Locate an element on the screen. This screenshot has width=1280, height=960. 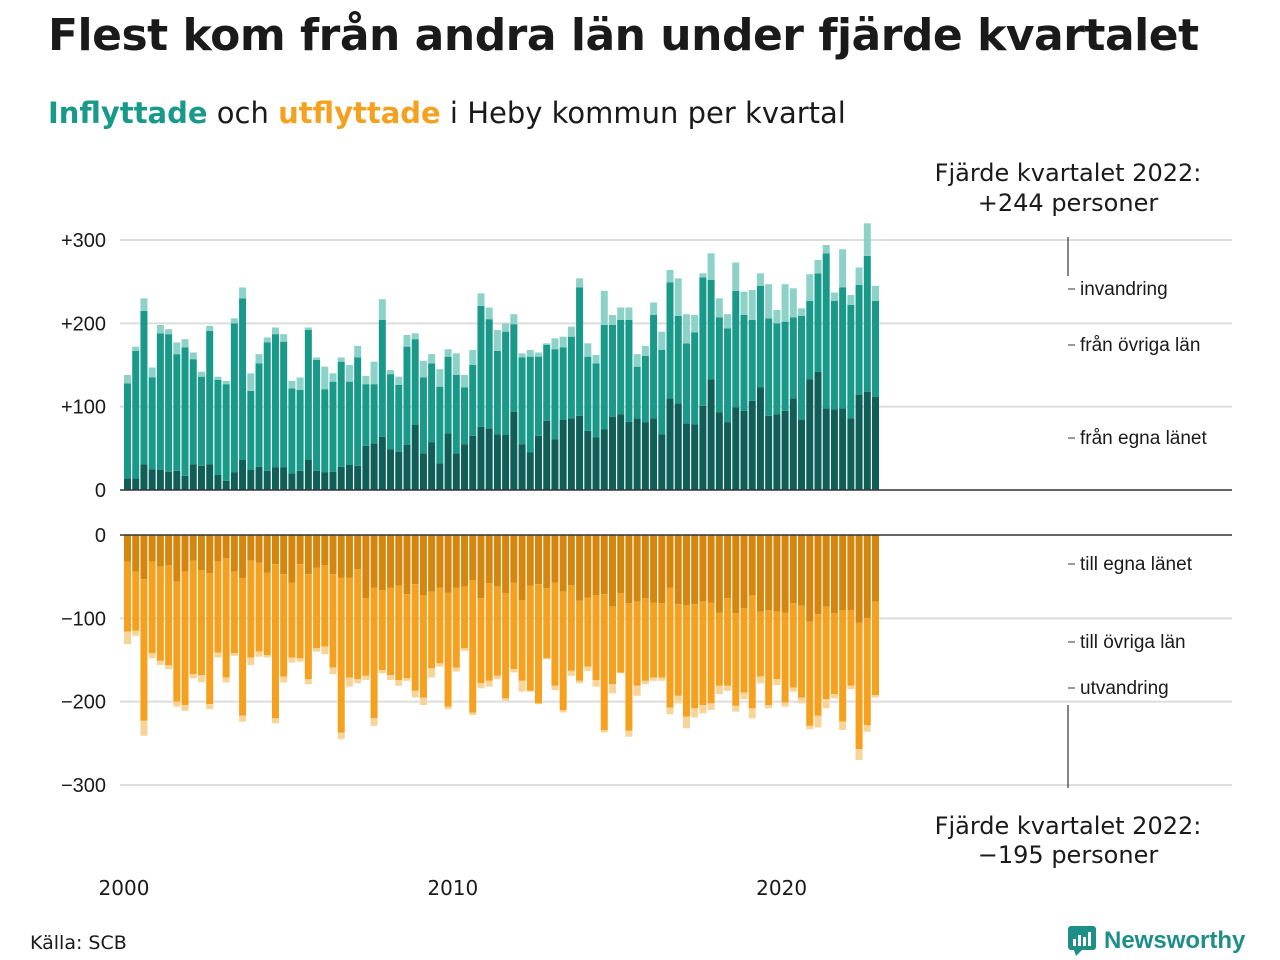
series-label-top: från övriga län is located at coordinates (1140, 345).